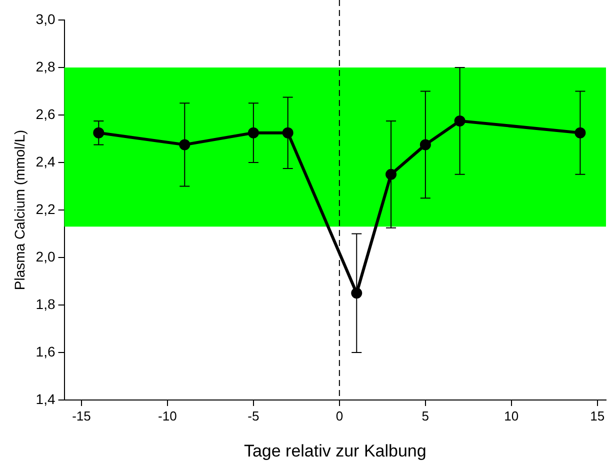 The width and height of the screenshot is (613, 474). What do you see at coordinates (597, 416) in the screenshot?
I see `x-tick-label: 15` at bounding box center [597, 416].